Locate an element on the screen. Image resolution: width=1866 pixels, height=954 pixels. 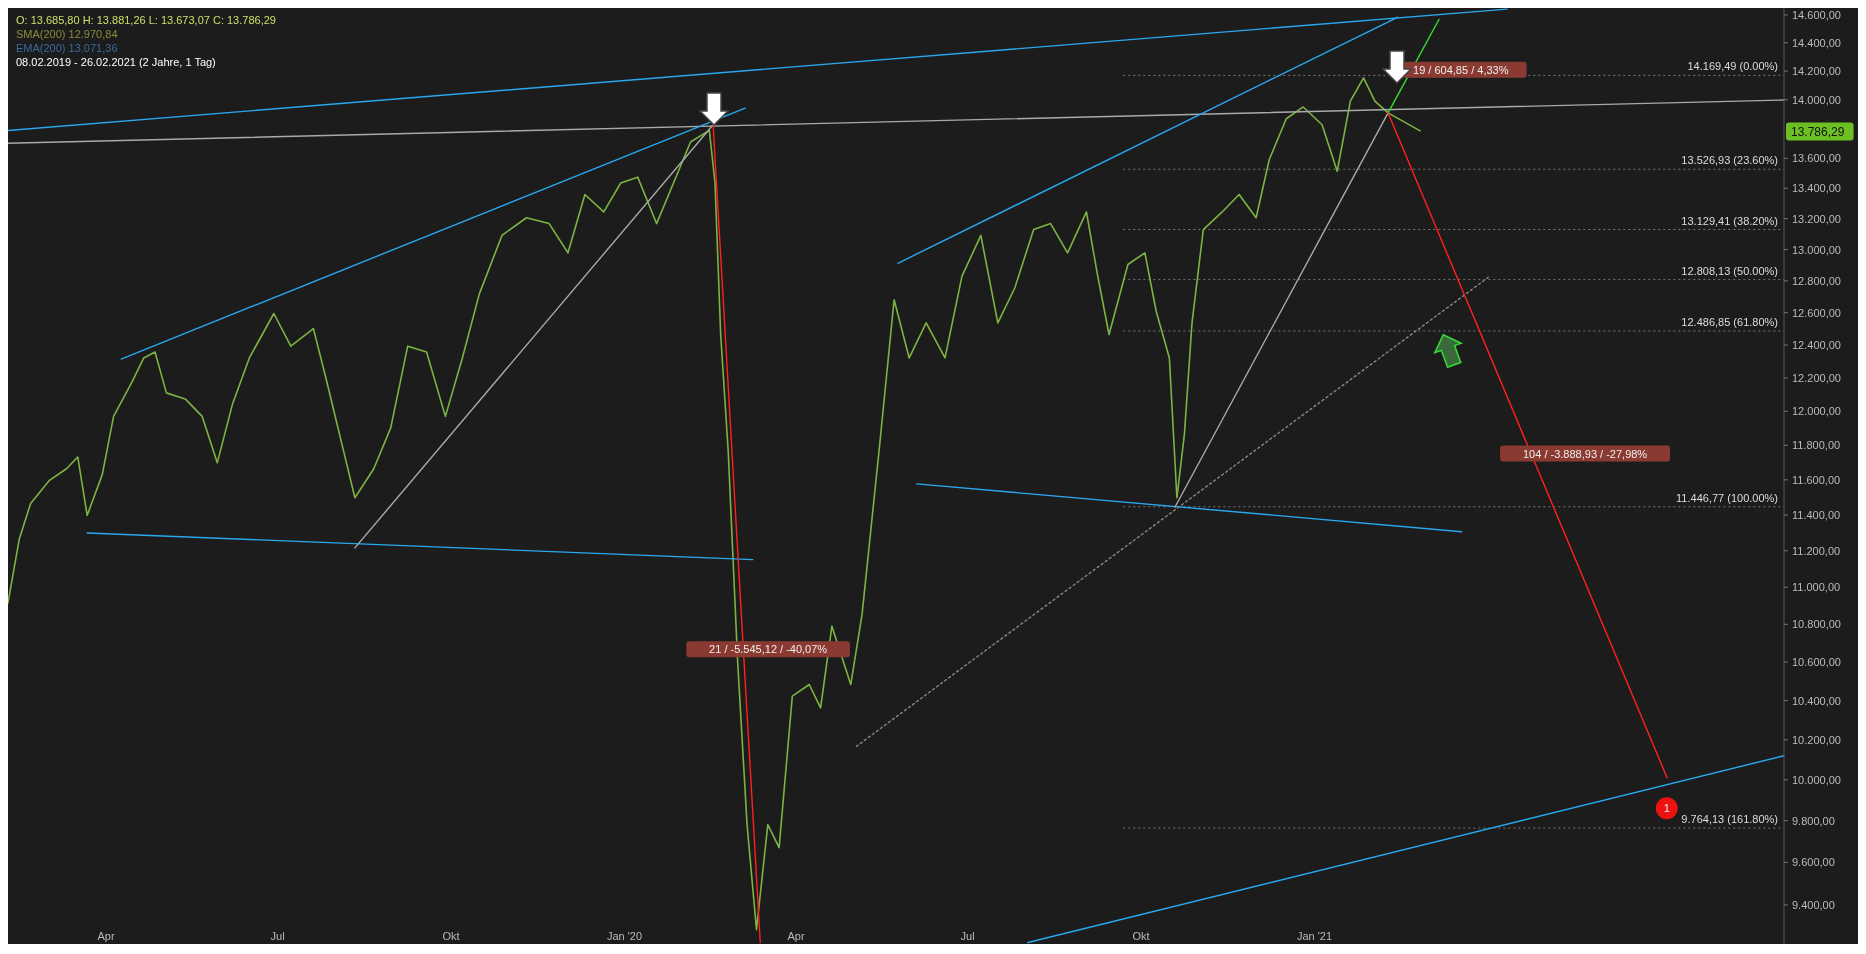
y-tick-label: 10.800,00 is located at coordinates (1816, 624).